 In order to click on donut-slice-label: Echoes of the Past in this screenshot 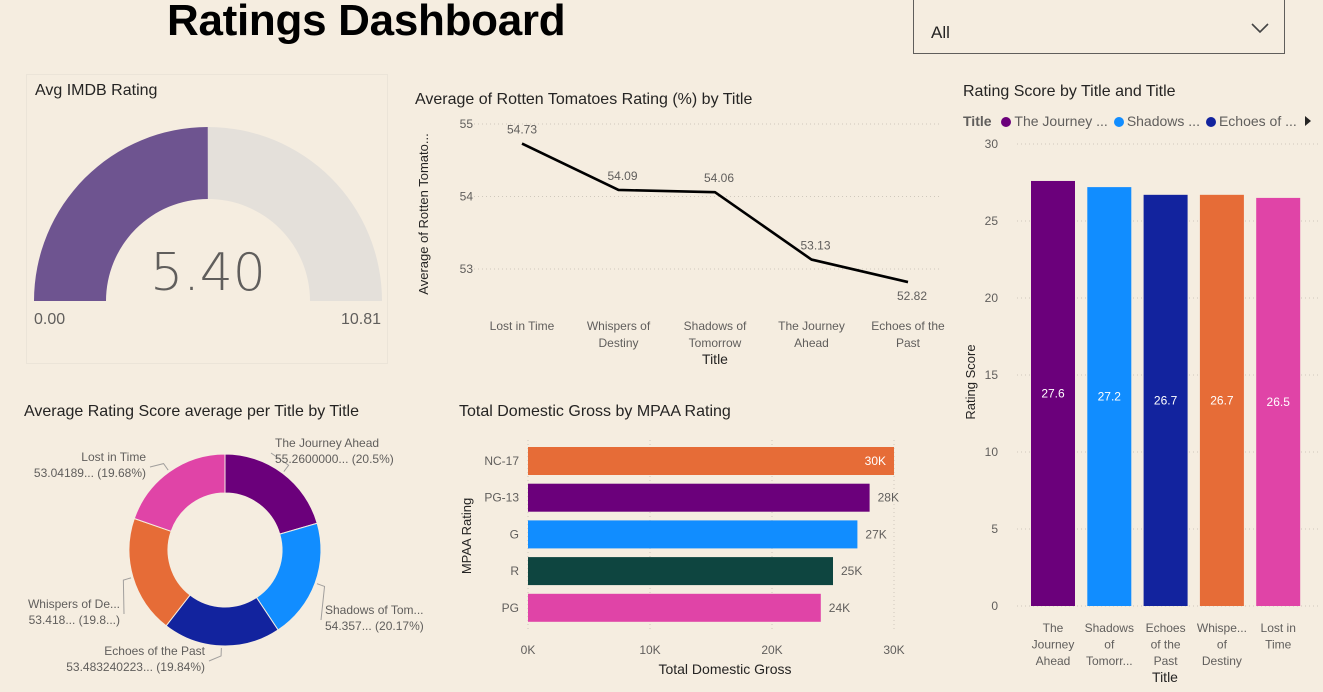, I will do `click(154, 651)`.